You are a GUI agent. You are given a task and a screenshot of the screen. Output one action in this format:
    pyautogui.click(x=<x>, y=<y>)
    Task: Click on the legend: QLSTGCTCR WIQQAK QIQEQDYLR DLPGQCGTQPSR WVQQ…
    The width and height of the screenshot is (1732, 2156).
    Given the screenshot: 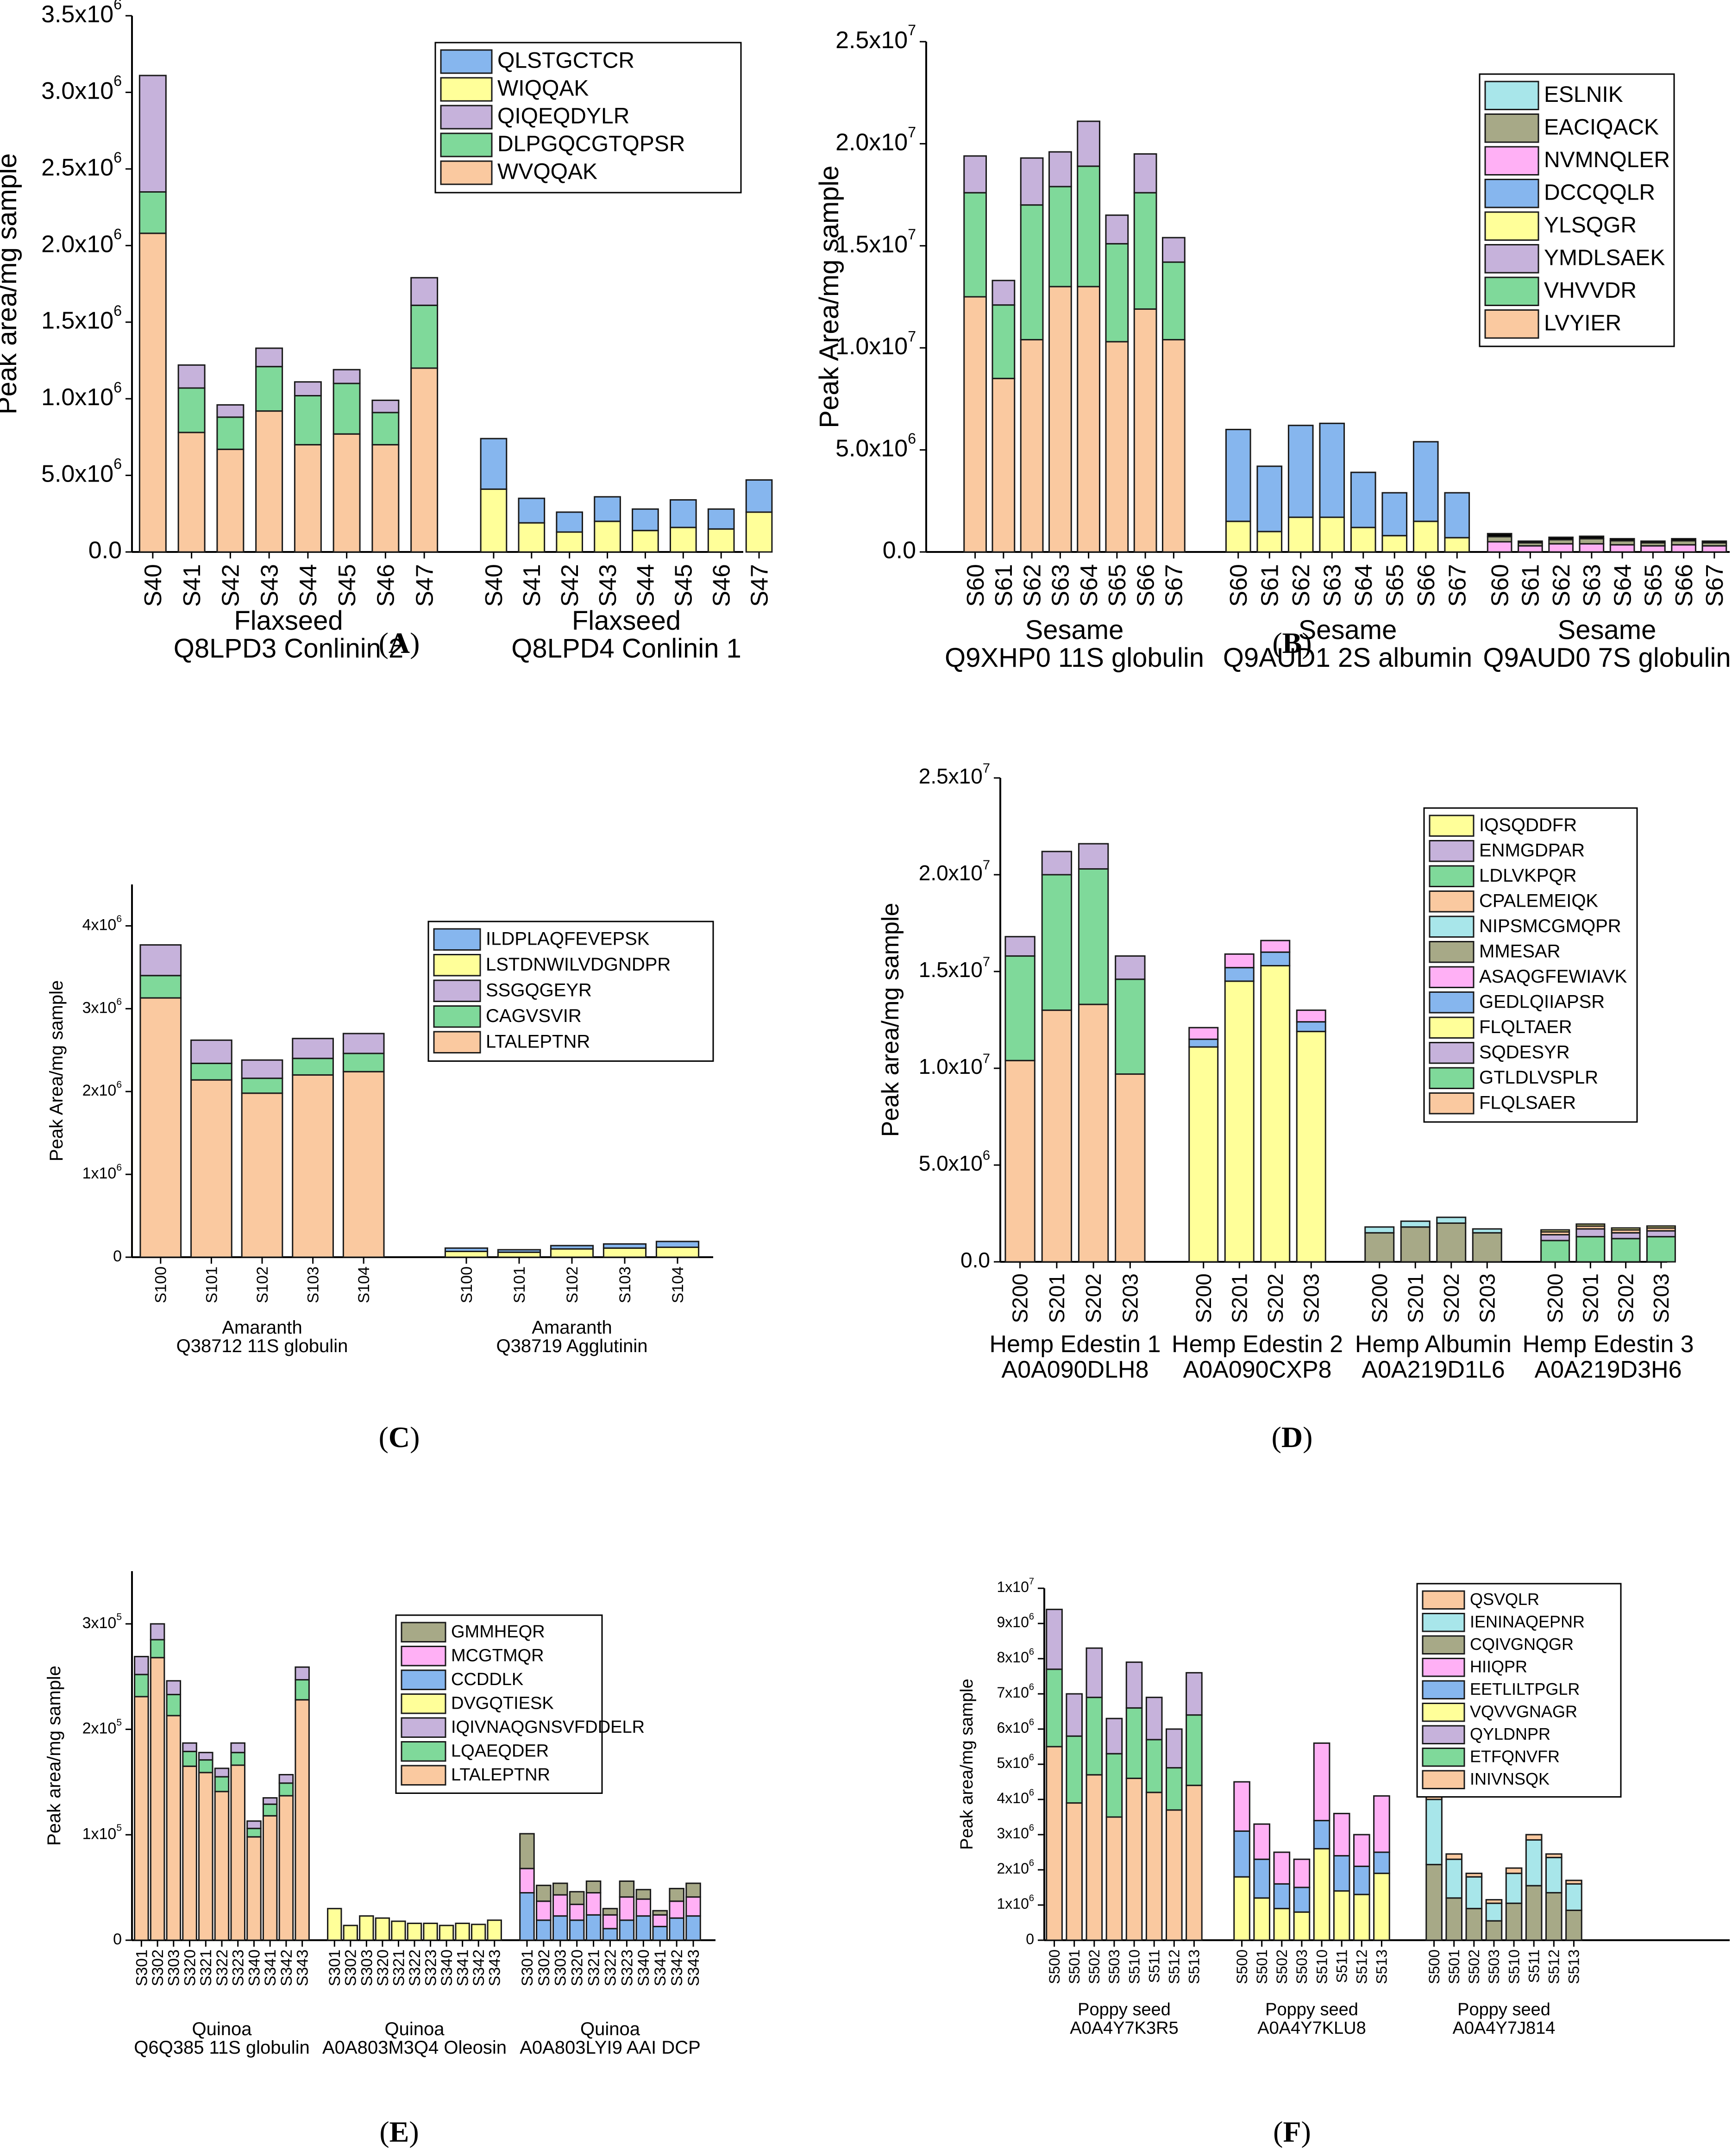 What is the action you would take?
    pyautogui.click(x=588, y=118)
    